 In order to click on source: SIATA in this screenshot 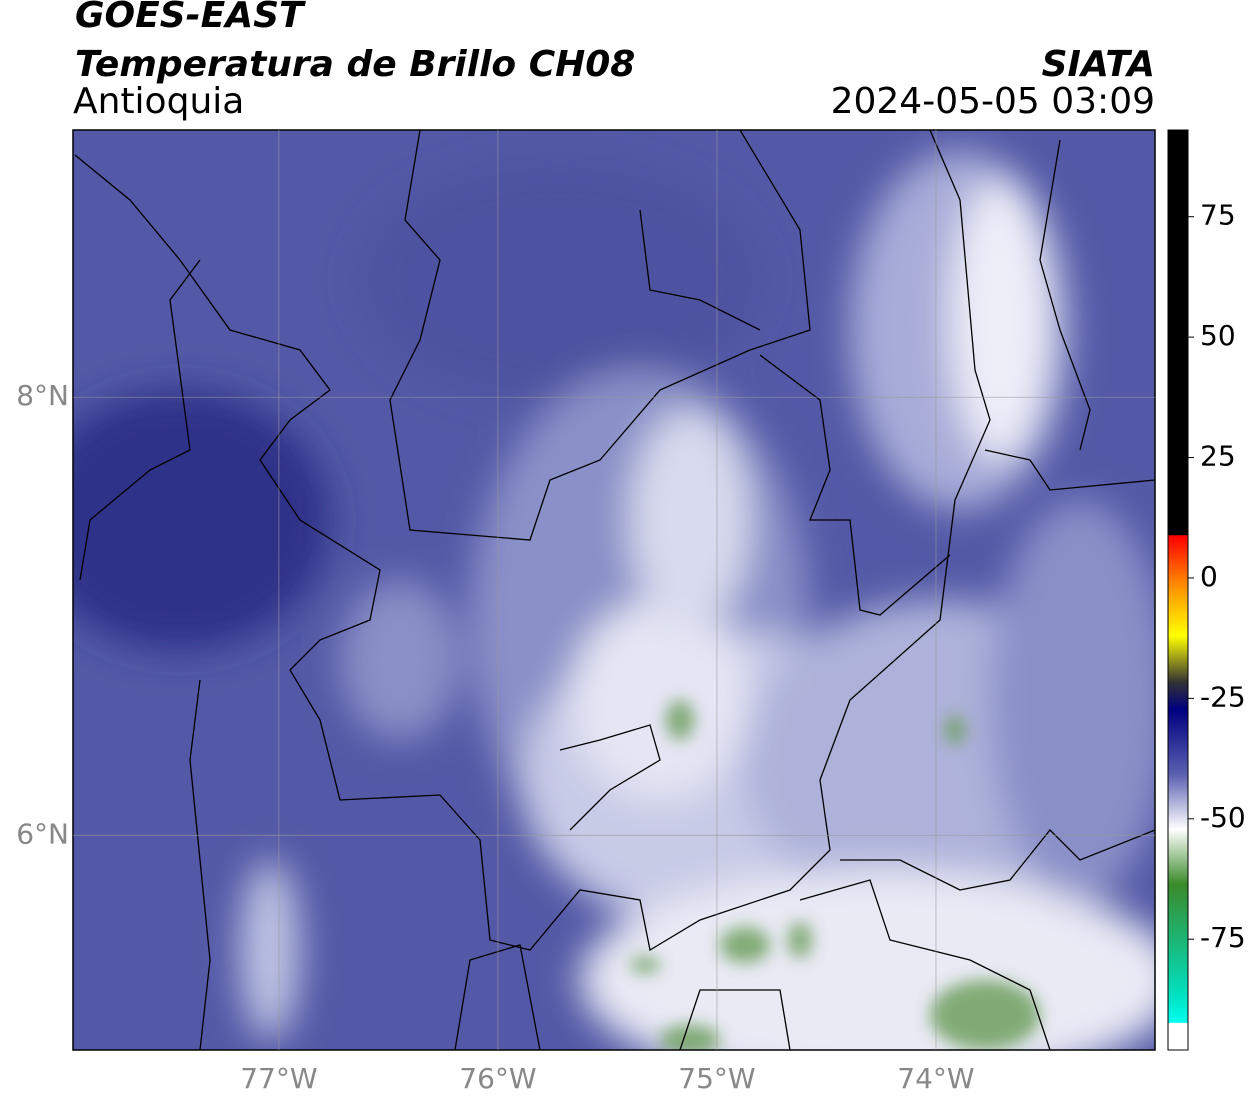, I will do `click(1098, 64)`.